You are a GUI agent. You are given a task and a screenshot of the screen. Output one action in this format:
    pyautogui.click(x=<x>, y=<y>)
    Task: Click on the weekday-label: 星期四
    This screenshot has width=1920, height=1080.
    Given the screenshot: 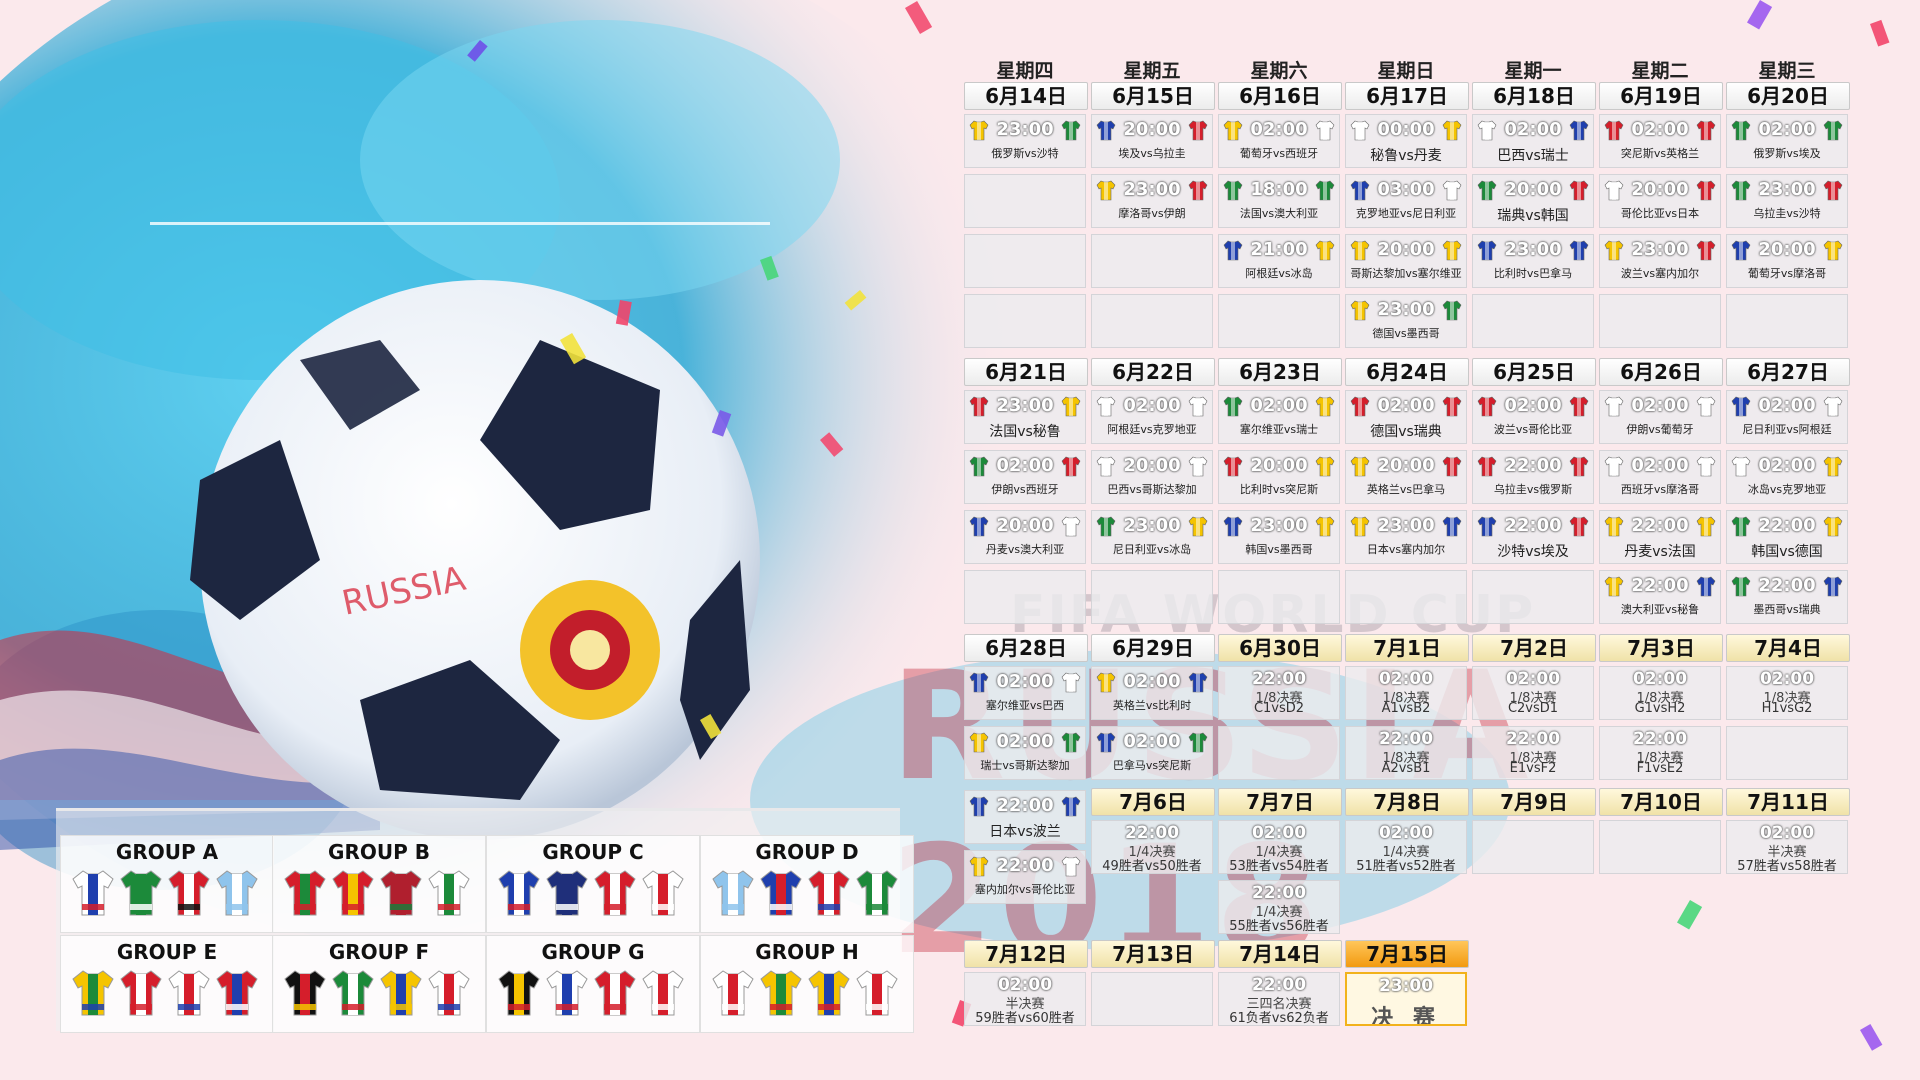 What is the action you would take?
    pyautogui.click(x=1025, y=69)
    